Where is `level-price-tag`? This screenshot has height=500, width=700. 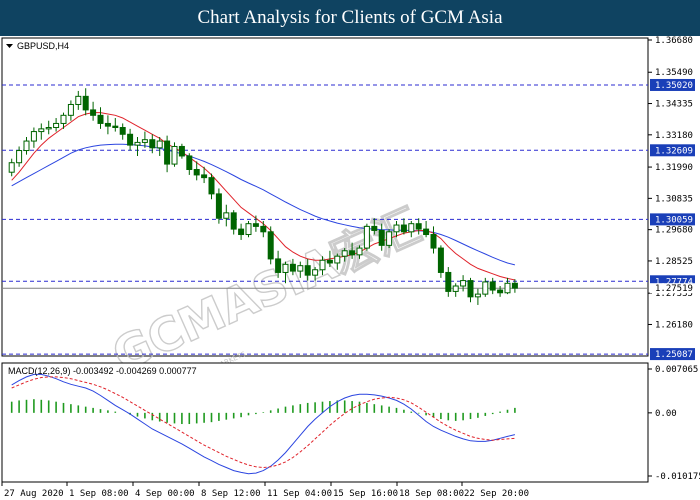 level-price-tag is located at coordinates (672, 84).